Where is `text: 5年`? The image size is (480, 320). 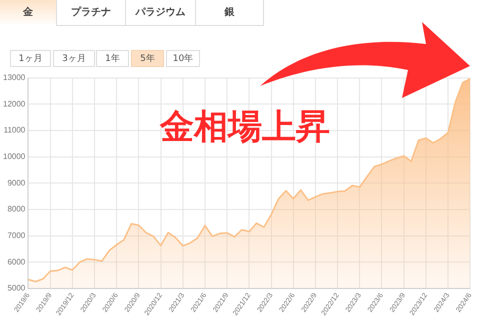 text: 5年 is located at coordinates (147, 58).